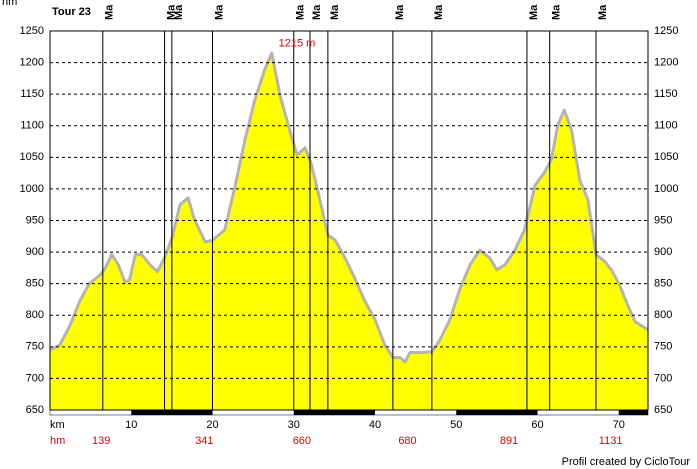 Image resolution: width=697 pixels, height=469 pixels. What do you see at coordinates (35, 252) in the screenshot?
I see `y-tick-label: 900` at bounding box center [35, 252].